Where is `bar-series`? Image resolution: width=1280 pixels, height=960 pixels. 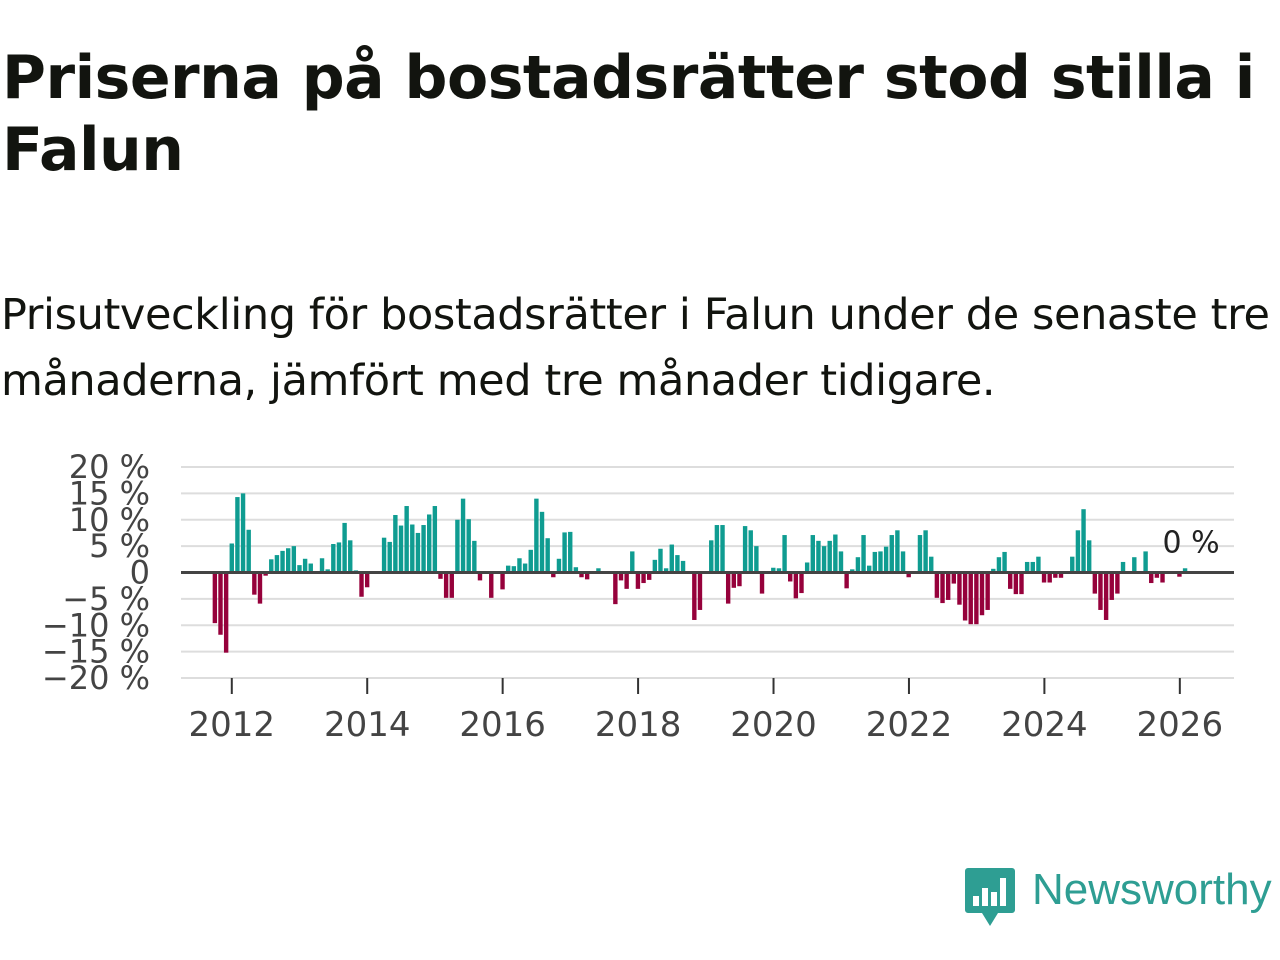 bar-series is located at coordinates (700, 573).